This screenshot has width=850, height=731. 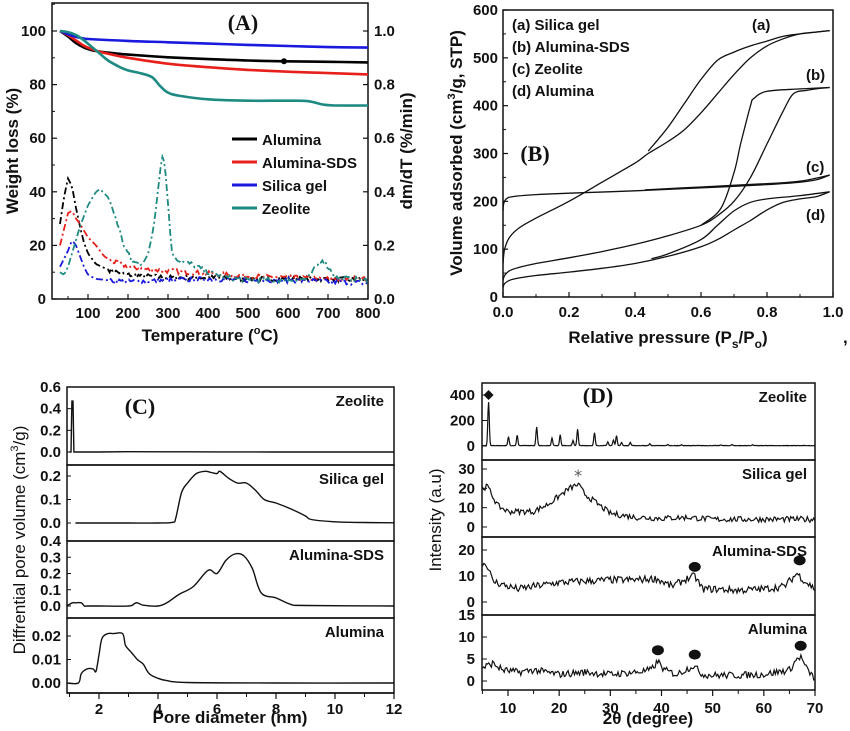 What do you see at coordinates (778, 629) in the screenshot?
I see `subplot-label: Alumina` at bounding box center [778, 629].